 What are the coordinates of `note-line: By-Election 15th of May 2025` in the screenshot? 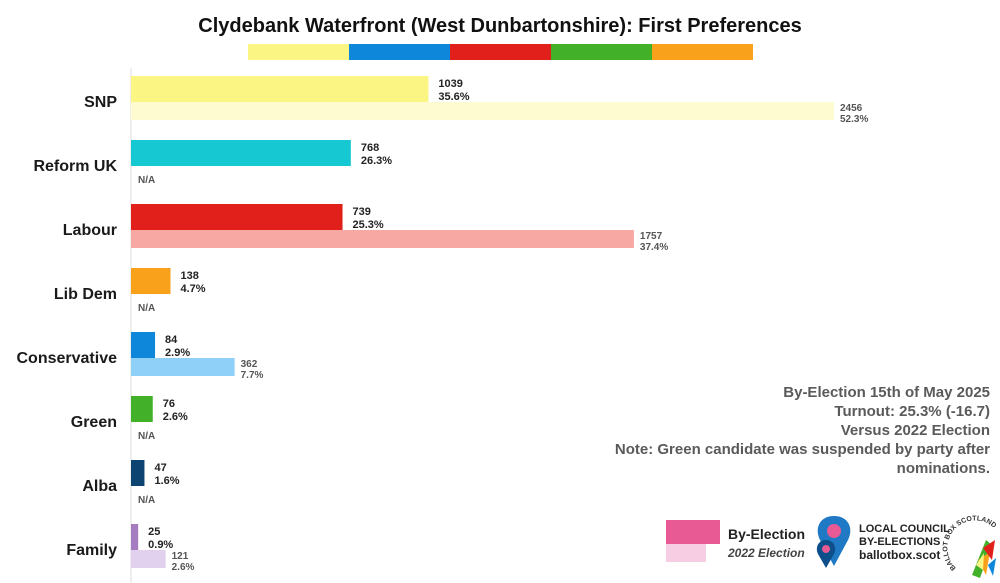 It's located at (886, 392).